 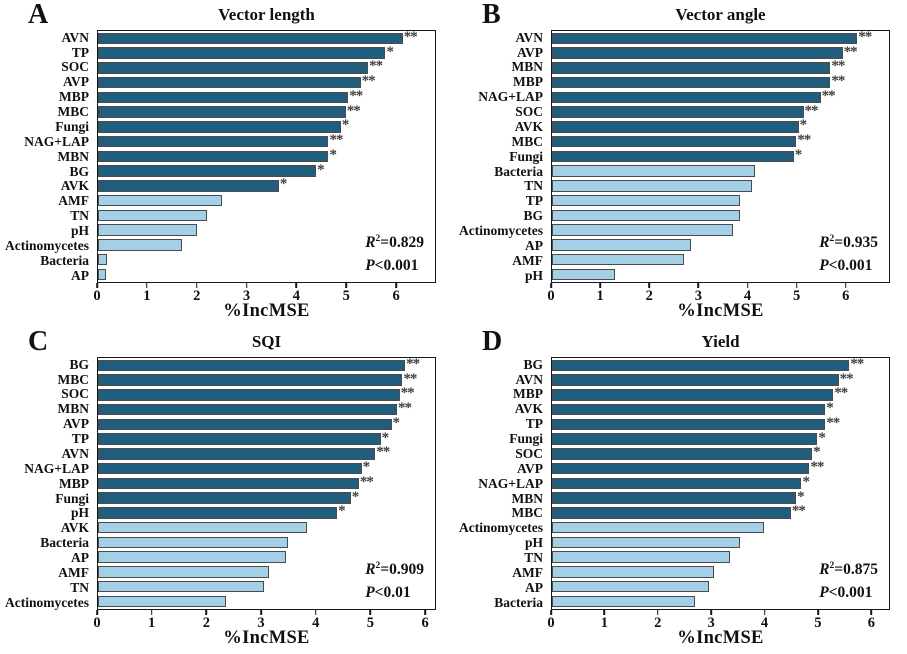 What do you see at coordinates (80, 439) in the screenshot?
I see `category-label-tp: TP` at bounding box center [80, 439].